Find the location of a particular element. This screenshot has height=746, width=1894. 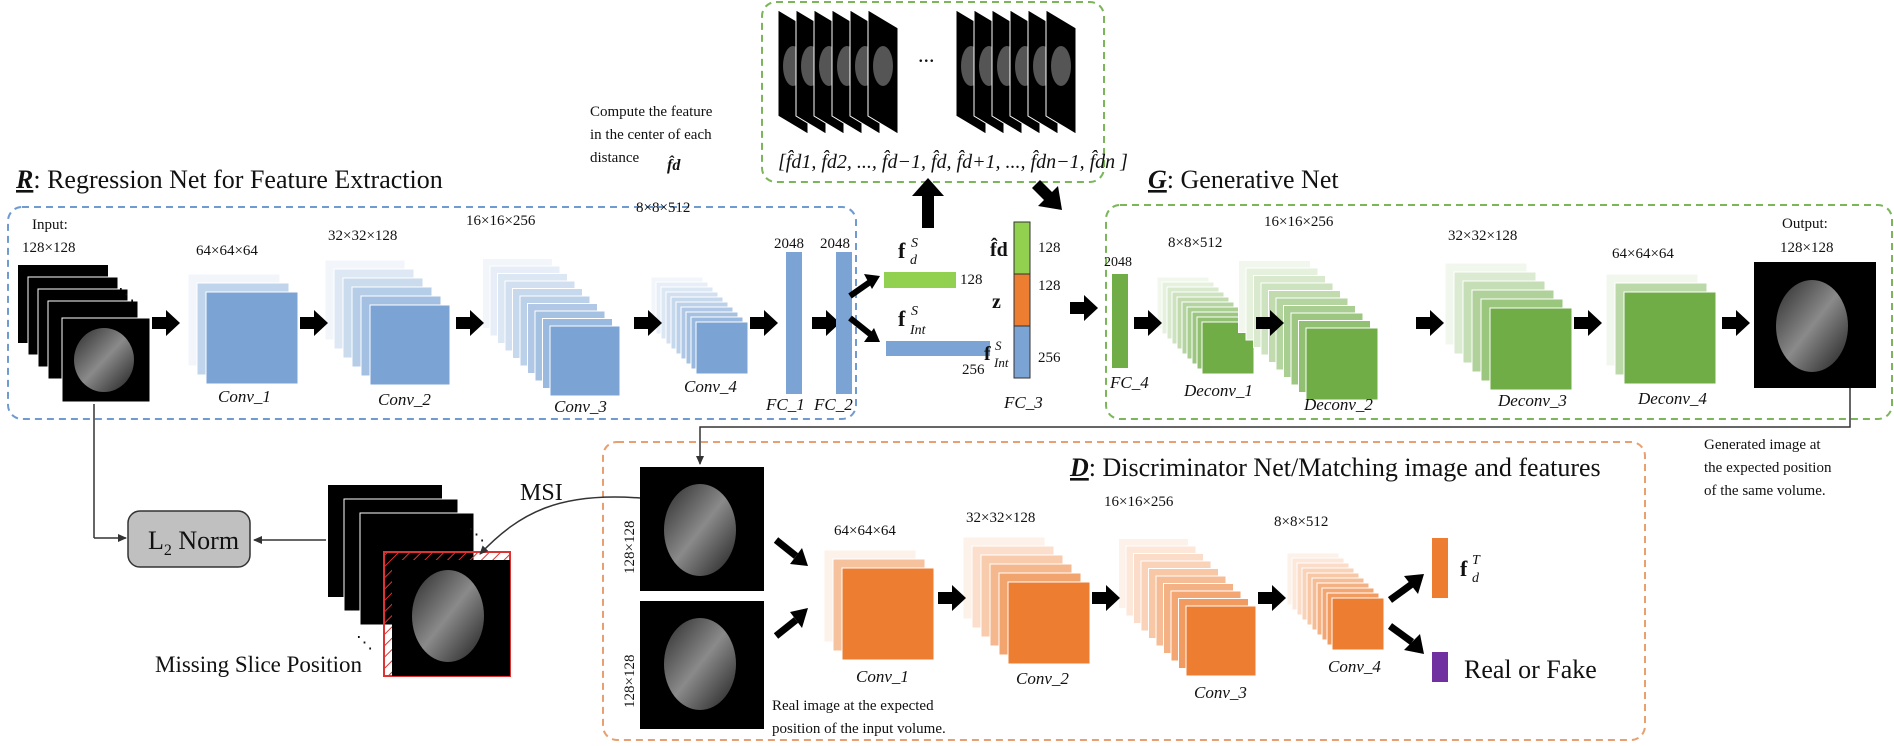

disc-image-top is located at coordinates (702, 529).